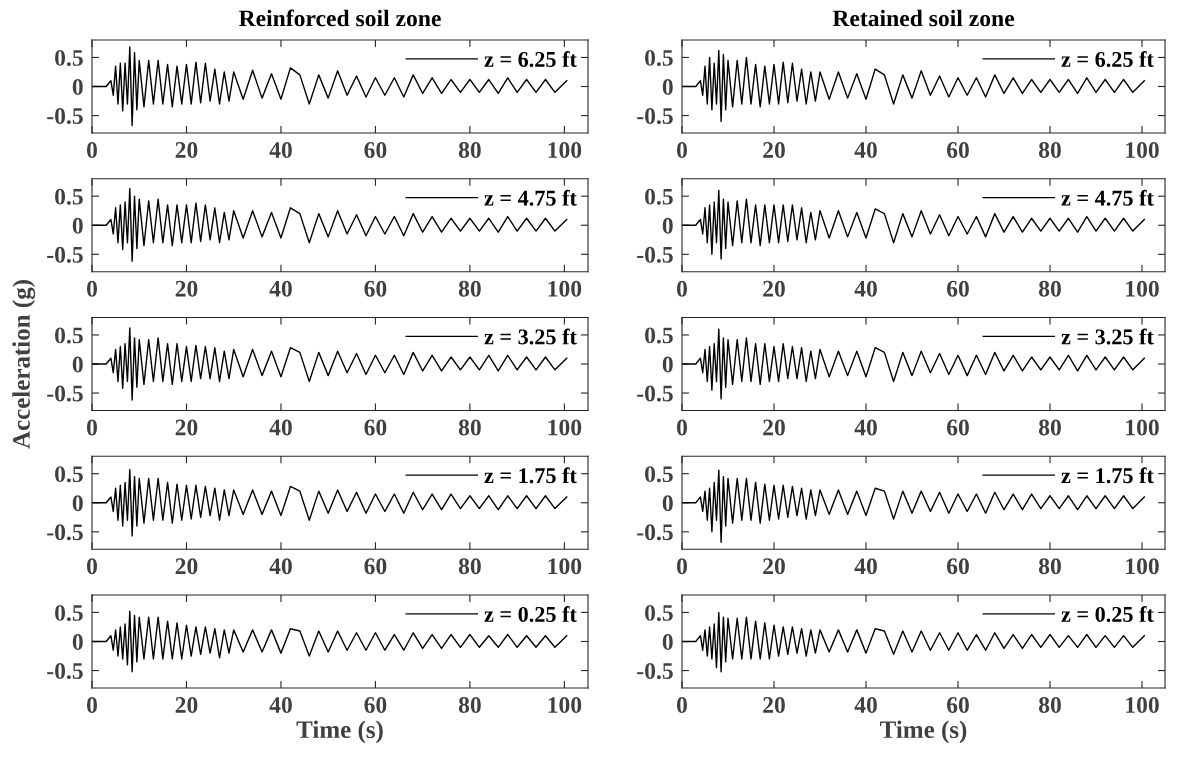 The image size is (1180, 765). What do you see at coordinates (923, 18) in the screenshot?
I see `chart-title: Retained soil zone` at bounding box center [923, 18].